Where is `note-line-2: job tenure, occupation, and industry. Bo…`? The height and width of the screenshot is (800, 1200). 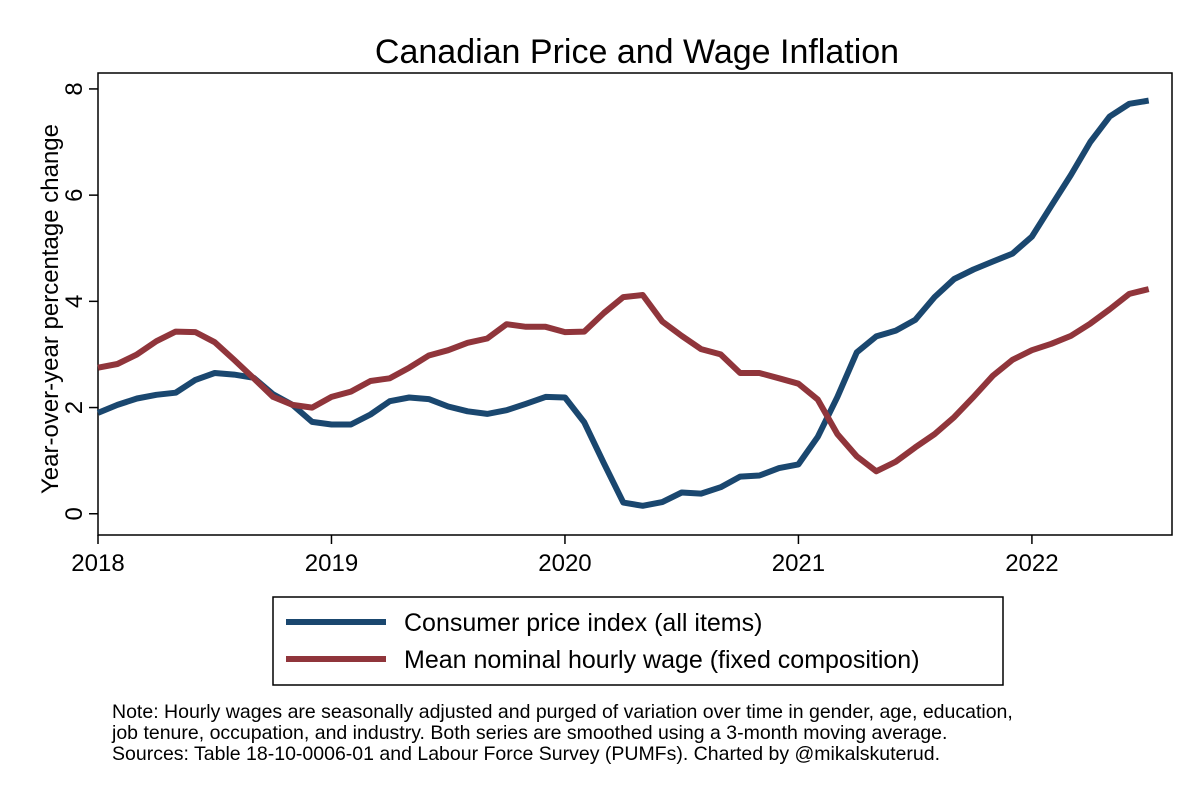
note-line-2: job tenure, occupation, and industry. Bo… is located at coordinates (530, 733).